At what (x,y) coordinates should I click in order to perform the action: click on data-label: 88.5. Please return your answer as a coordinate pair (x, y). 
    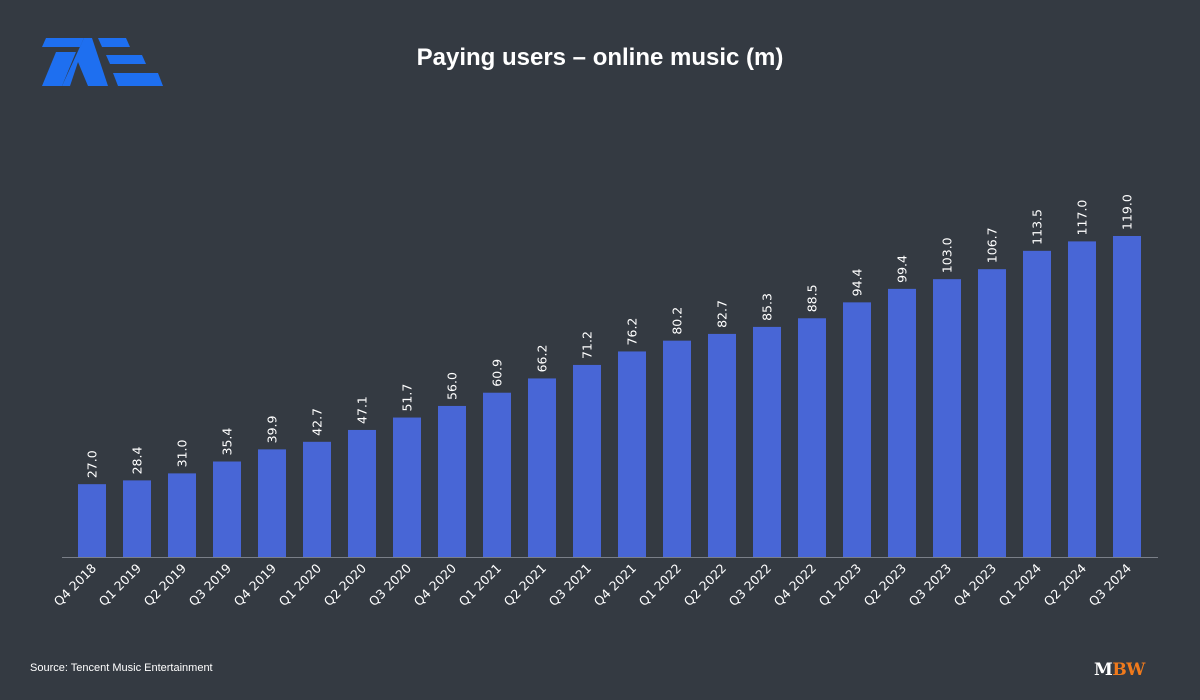
    Looking at the image, I should click on (812, 298).